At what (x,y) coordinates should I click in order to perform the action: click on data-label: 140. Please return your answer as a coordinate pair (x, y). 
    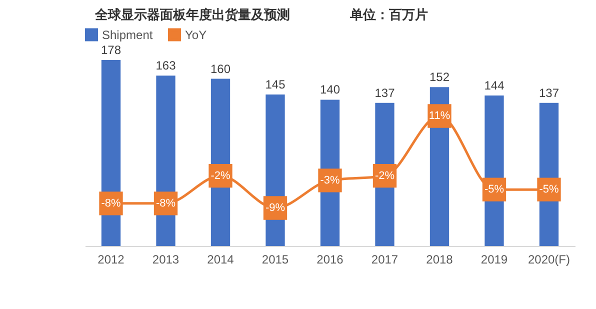
    Looking at the image, I should click on (330, 89).